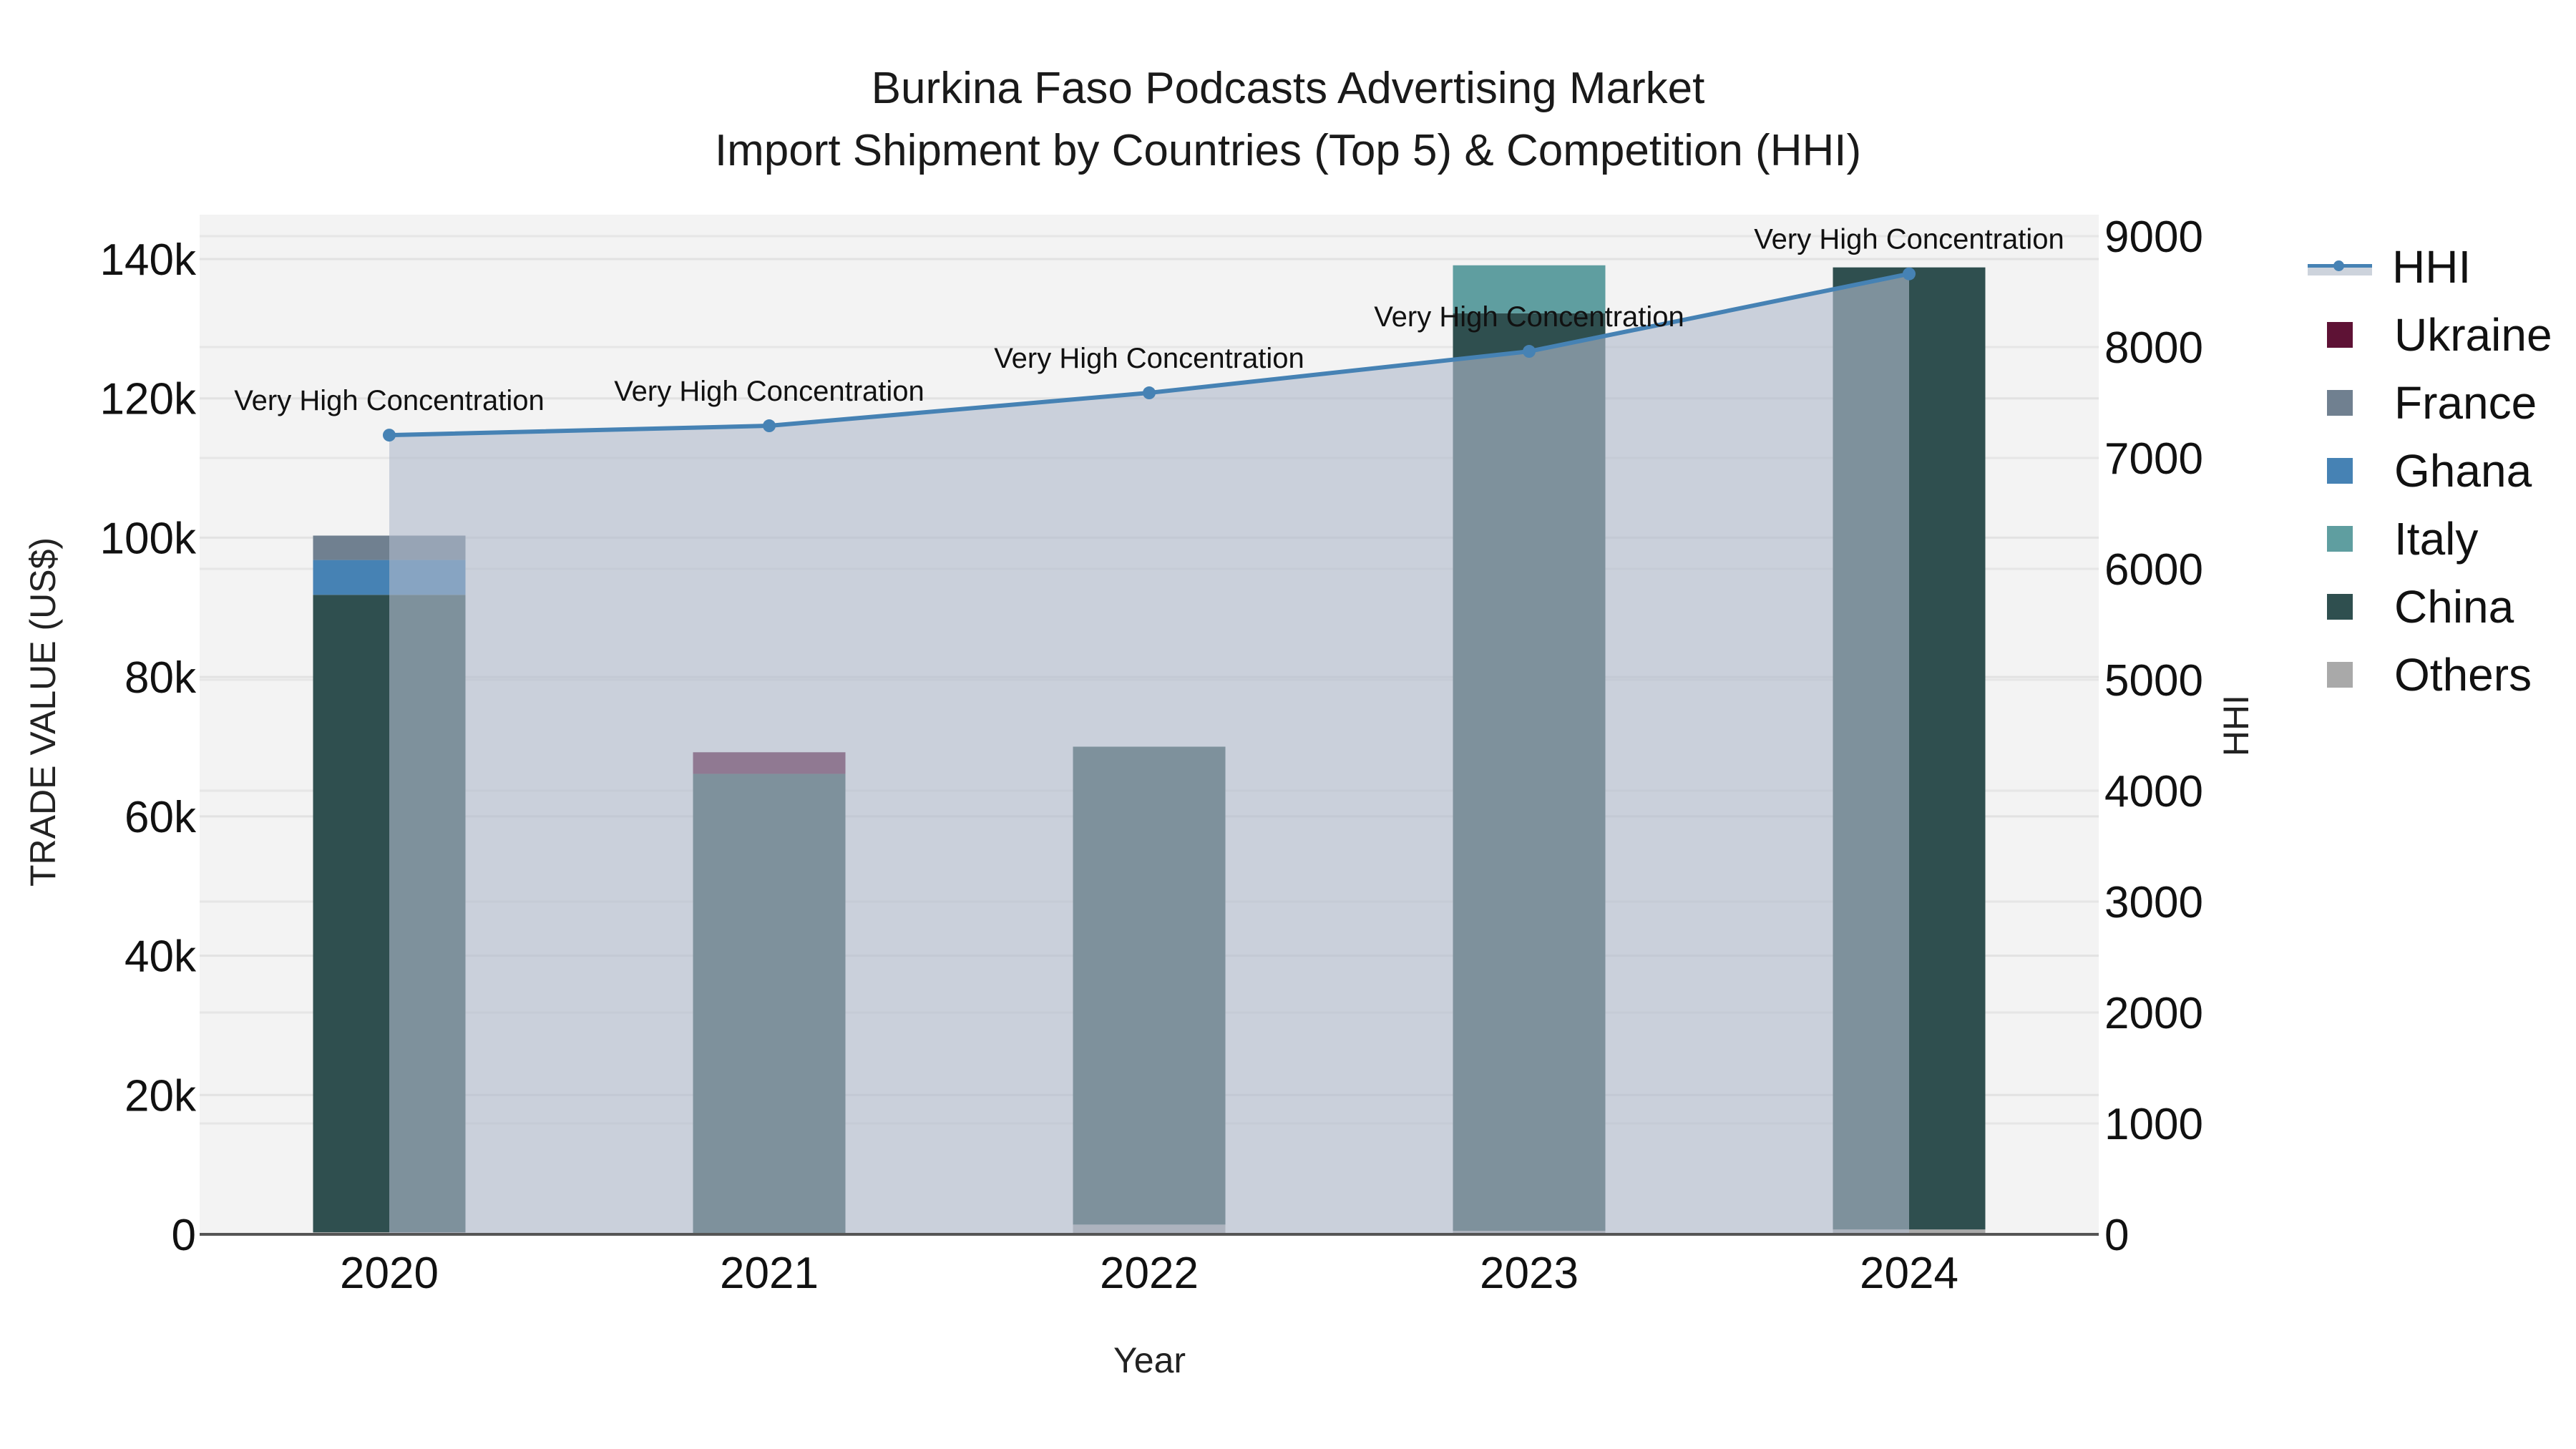 This screenshot has width=2576, height=1449. What do you see at coordinates (2436, 538) in the screenshot?
I see `legend-label: Italy` at bounding box center [2436, 538].